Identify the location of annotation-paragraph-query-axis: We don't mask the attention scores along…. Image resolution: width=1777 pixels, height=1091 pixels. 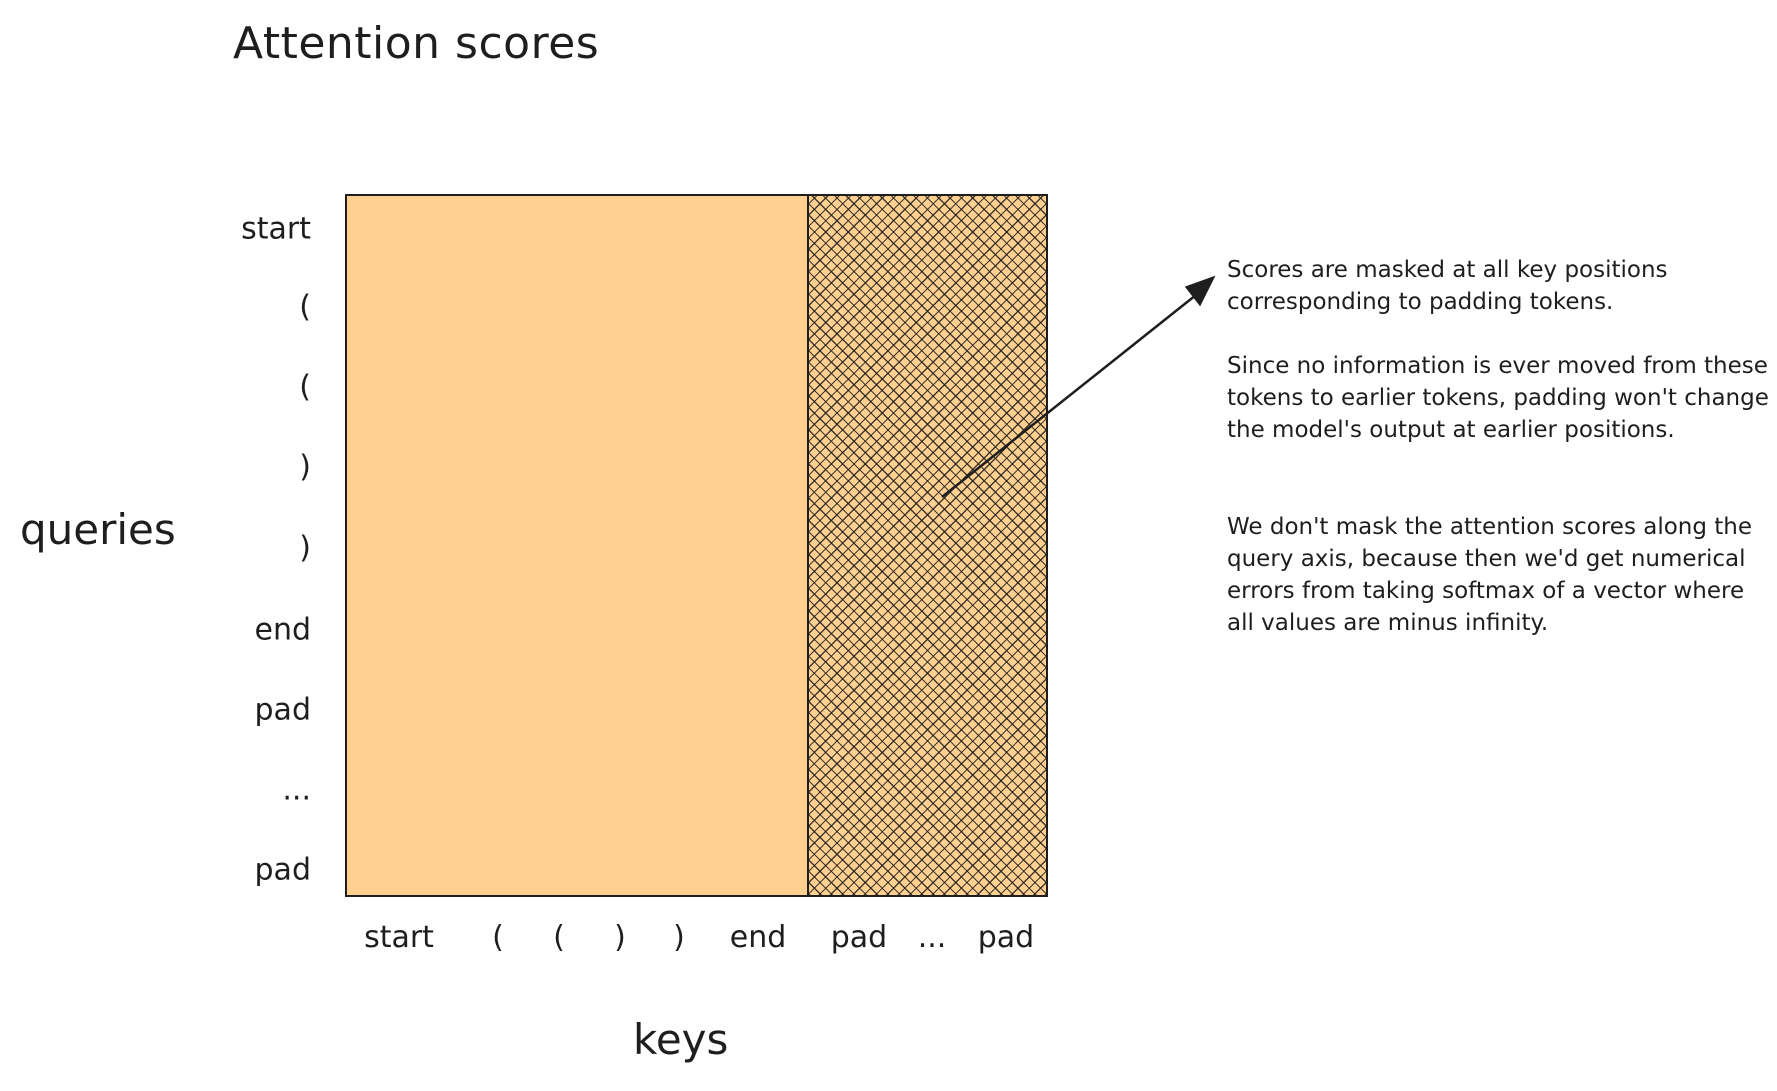
(1490, 575).